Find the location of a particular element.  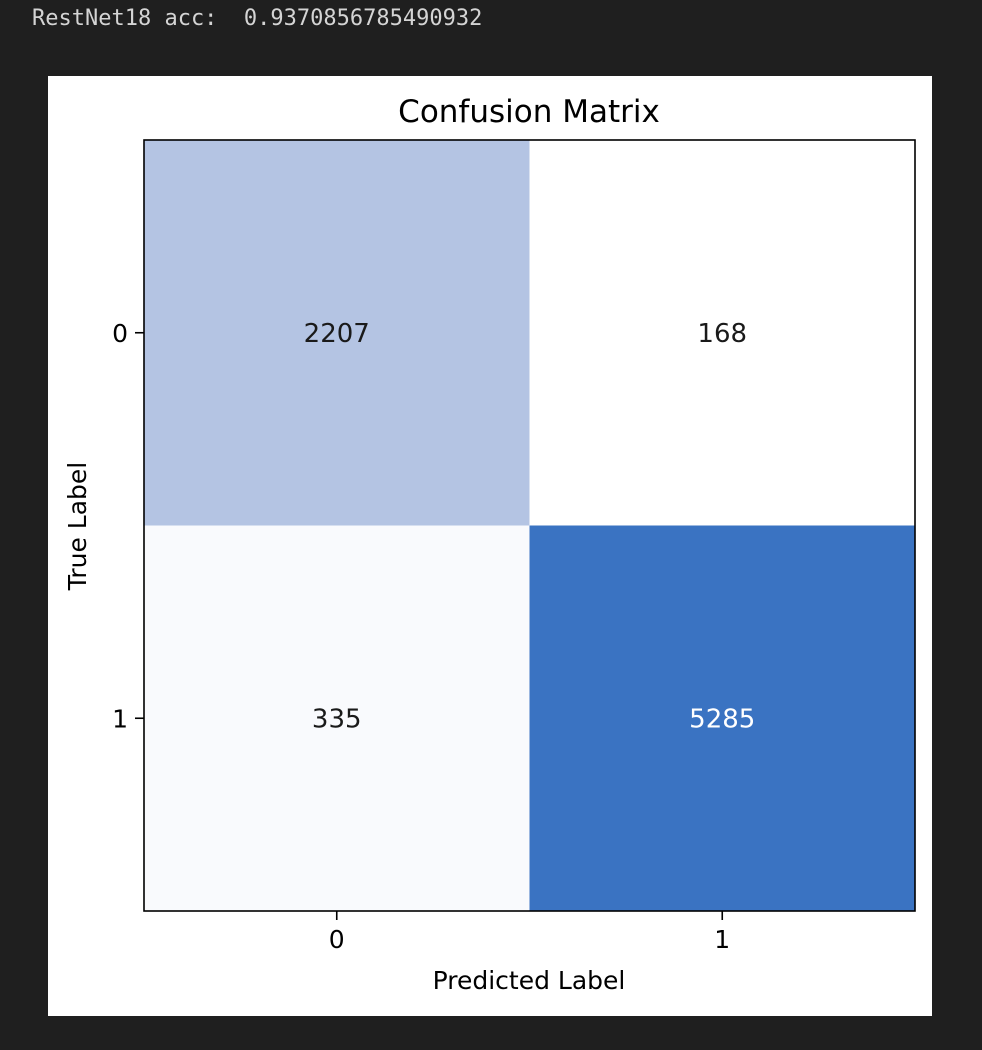

cell-value-label-1-1: 5285 is located at coordinates (722, 719).